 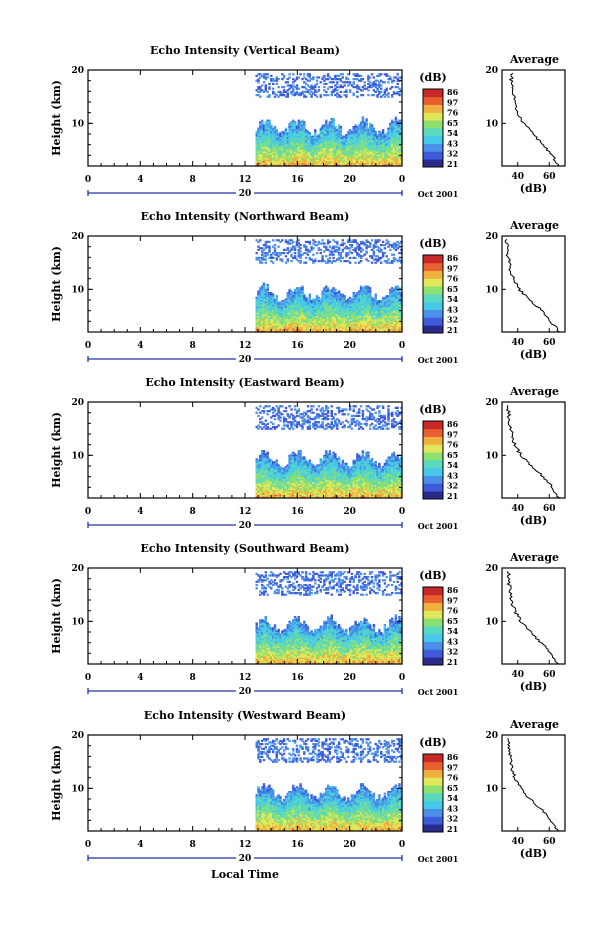 I want to click on y-tick-label: 20, so click(x=77, y=71).